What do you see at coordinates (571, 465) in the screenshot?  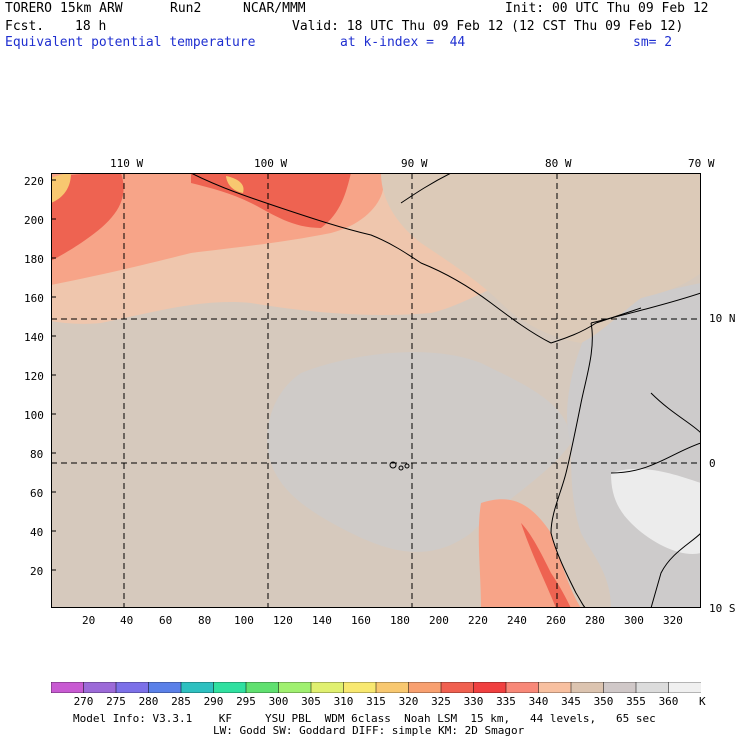 I see `coastline-south-america` at bounding box center [571, 465].